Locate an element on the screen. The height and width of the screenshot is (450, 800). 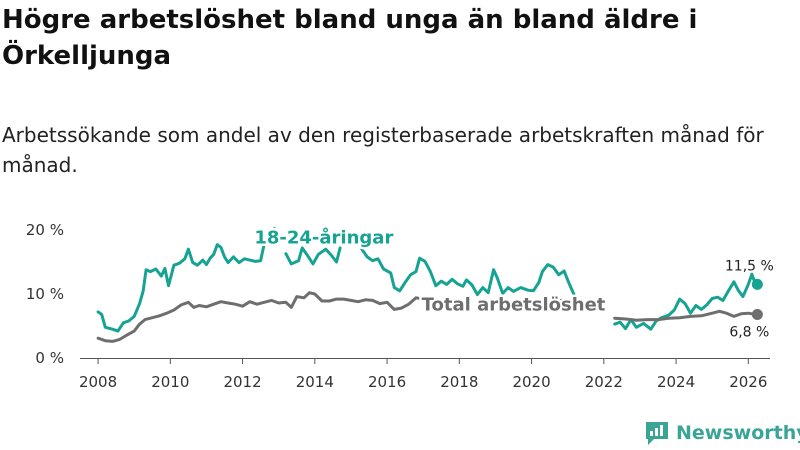
x-tick-label: 2010 is located at coordinates (170, 382).